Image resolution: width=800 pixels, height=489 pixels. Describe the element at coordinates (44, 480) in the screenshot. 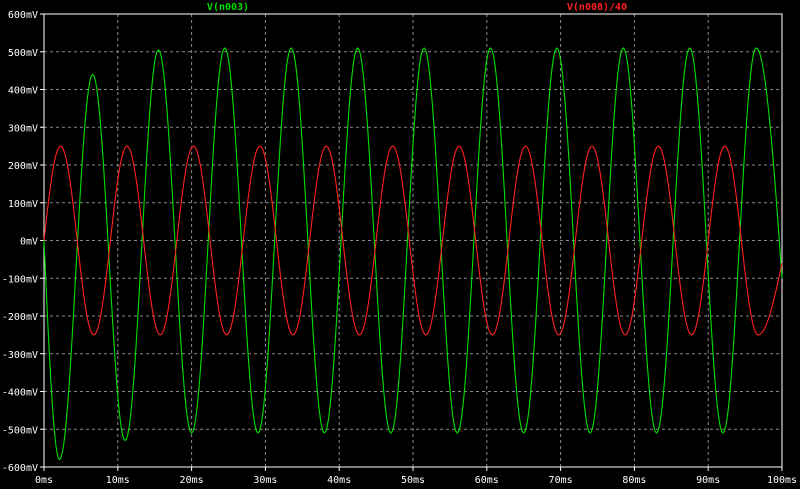

I see `x-tick-label: 0ms` at that location.